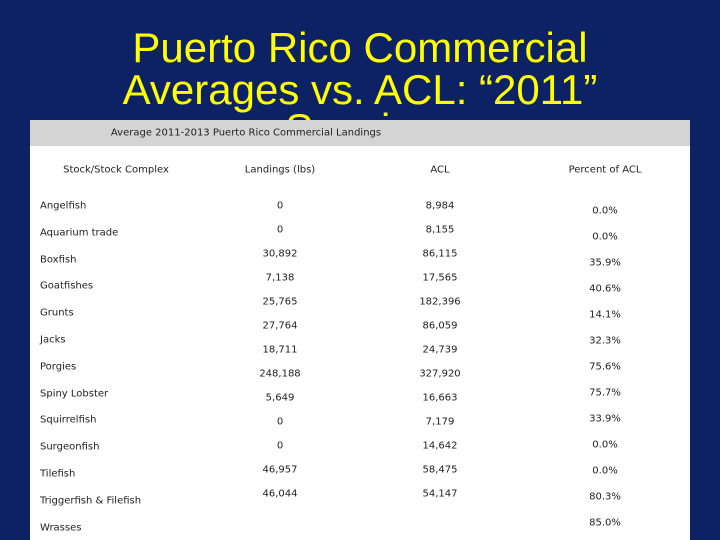  What do you see at coordinates (280, 254) in the screenshot?
I see `landings-cell: 30,892` at bounding box center [280, 254].